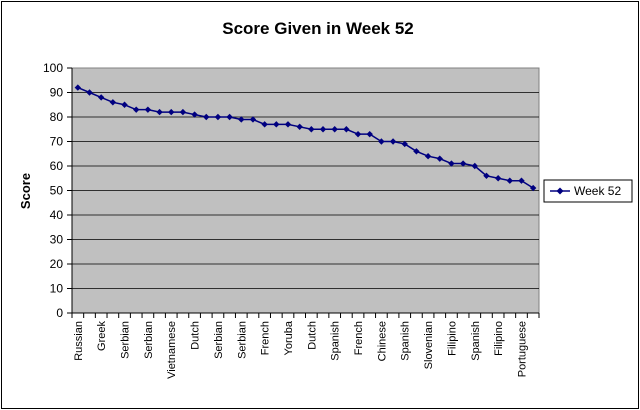 This screenshot has width=640, height=410. Describe the element at coordinates (597, 191) in the screenshot. I see `legend-label: Week 52` at that location.